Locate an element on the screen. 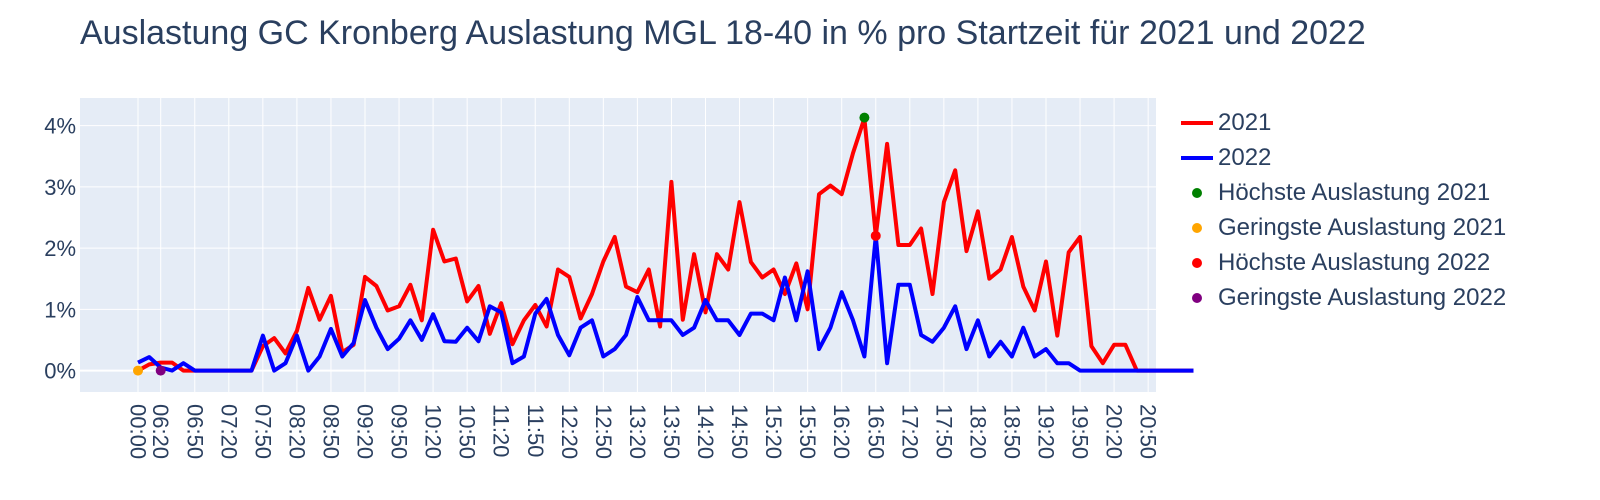 This screenshot has width=1600, height=500. x-tick-label: 19:20 is located at coordinates (1046, 431).